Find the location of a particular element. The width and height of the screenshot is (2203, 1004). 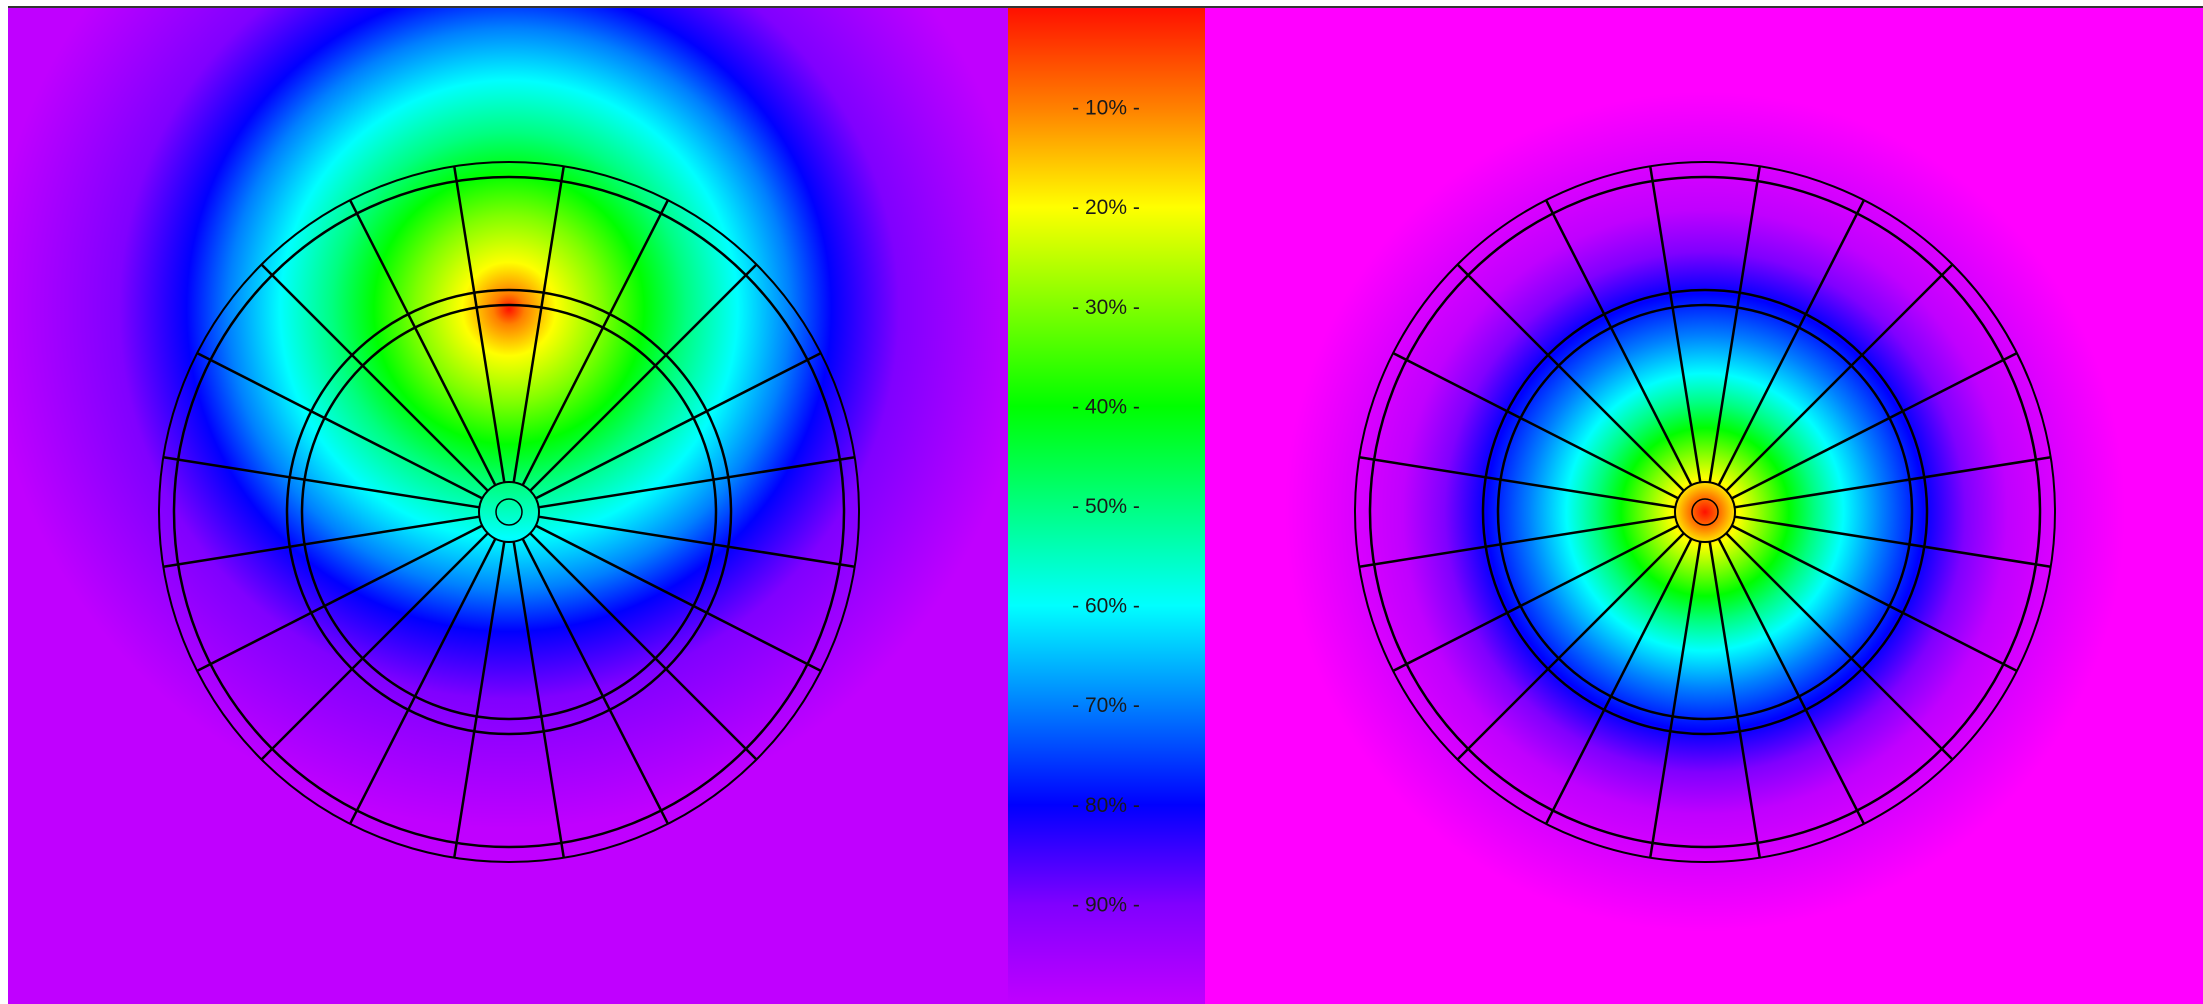

scale-label-50: - 50% - is located at coordinates (1106, 506).